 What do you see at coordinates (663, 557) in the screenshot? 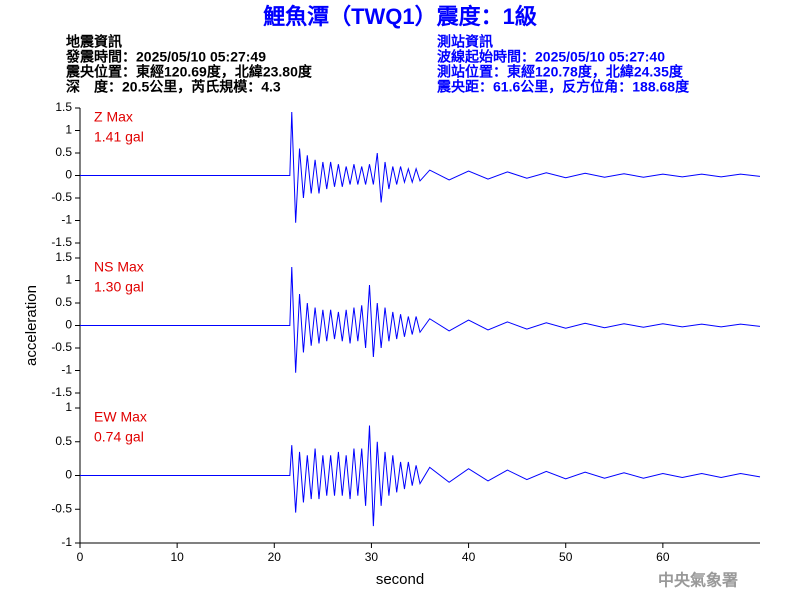
I see `x-tick-label: 60` at bounding box center [663, 557].